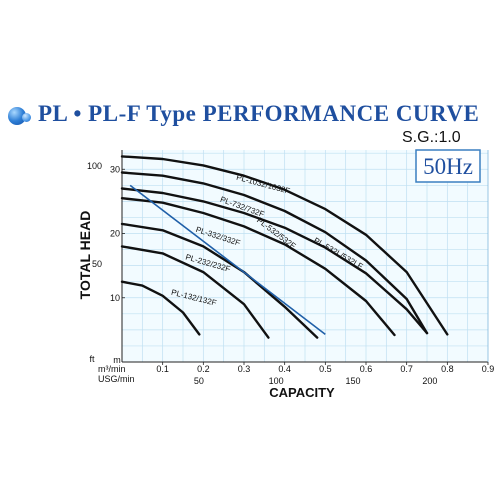 This screenshot has width=500, height=500. What do you see at coordinates (115, 298) in the screenshot?
I see `y-tick-label: 10` at bounding box center [115, 298].